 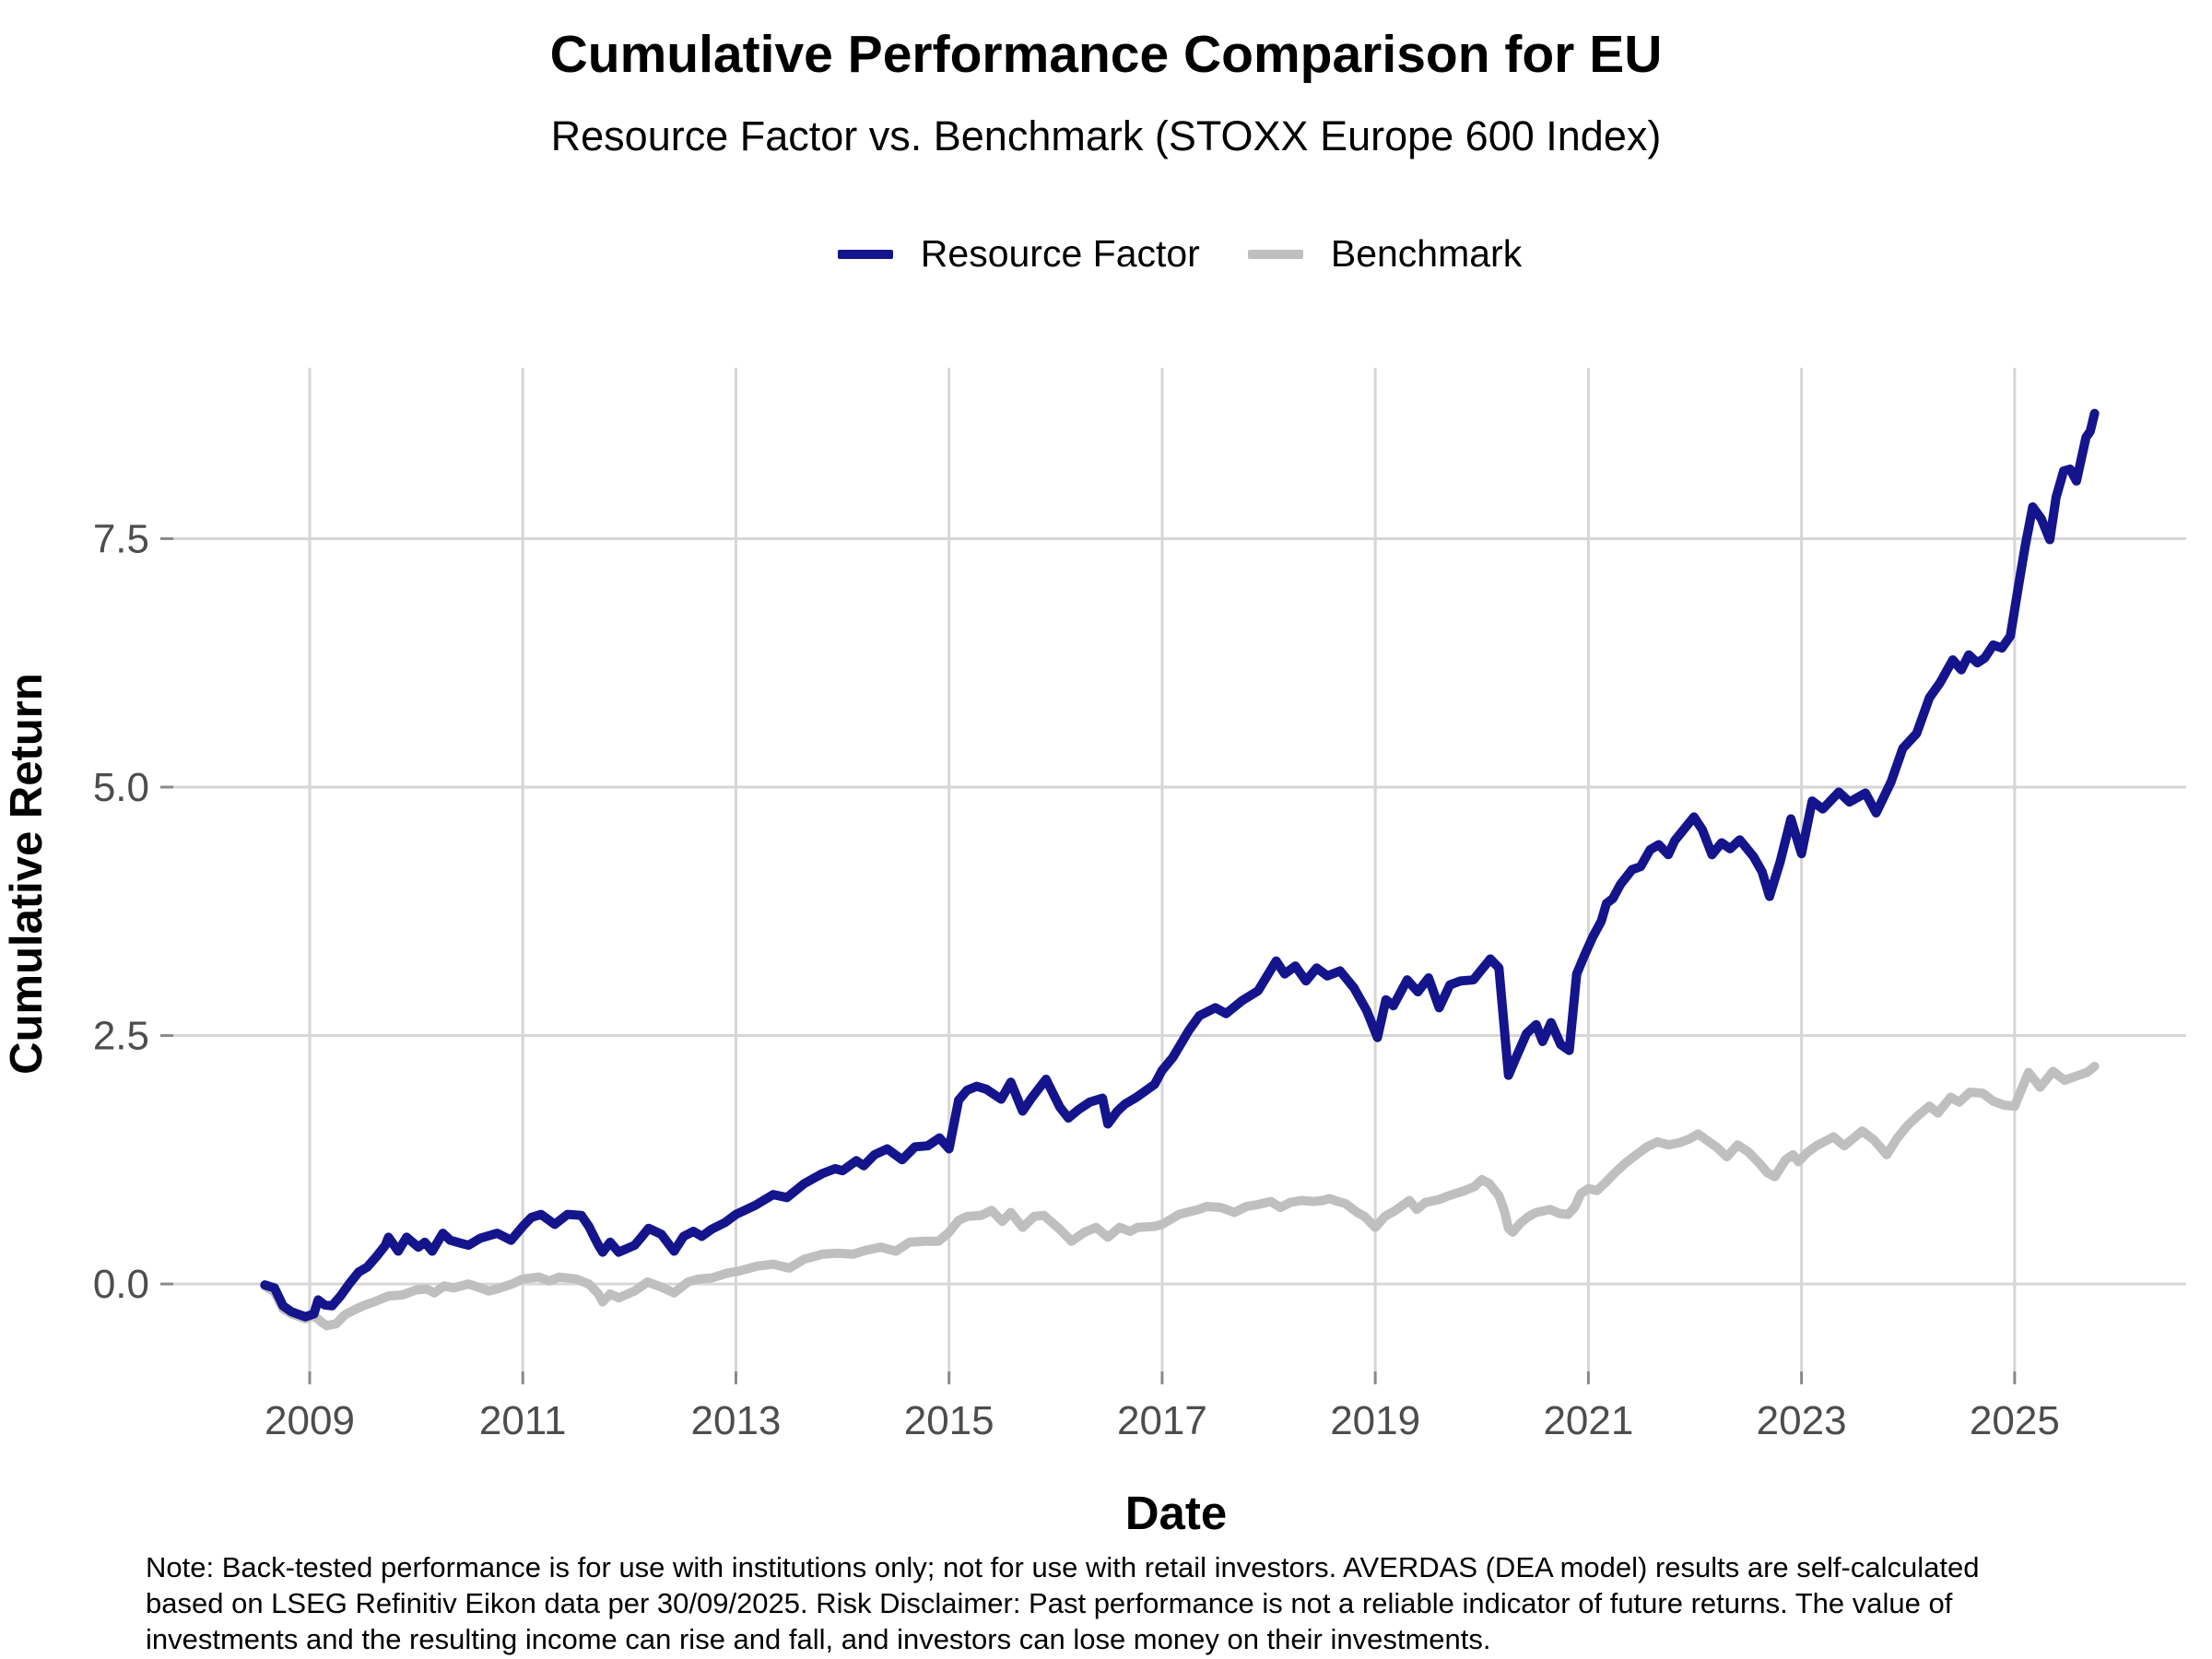 I want to click on legend-item-benchmark: Benchmark, so click(x=1385, y=254).